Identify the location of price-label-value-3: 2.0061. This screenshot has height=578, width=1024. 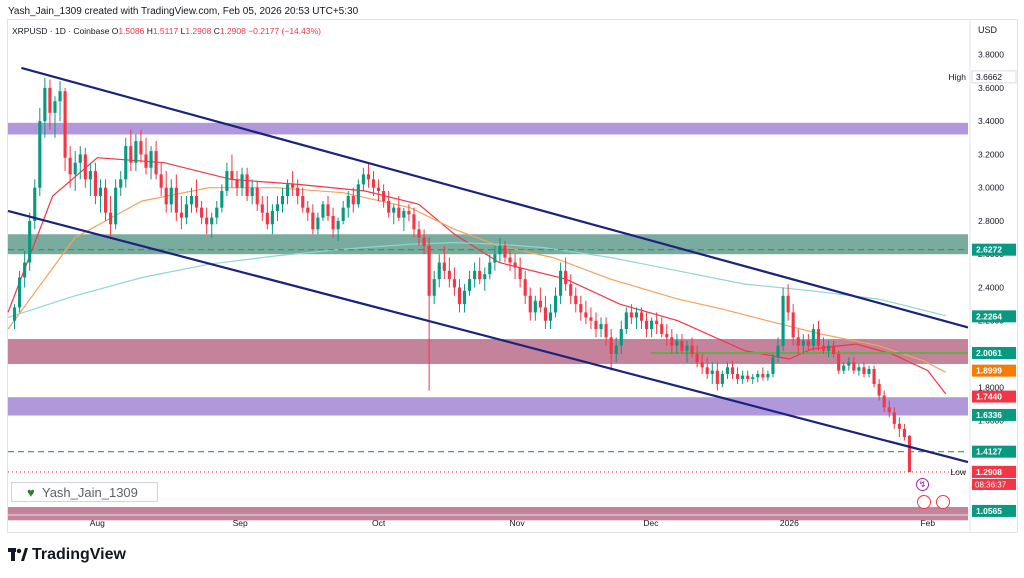
(989, 353).